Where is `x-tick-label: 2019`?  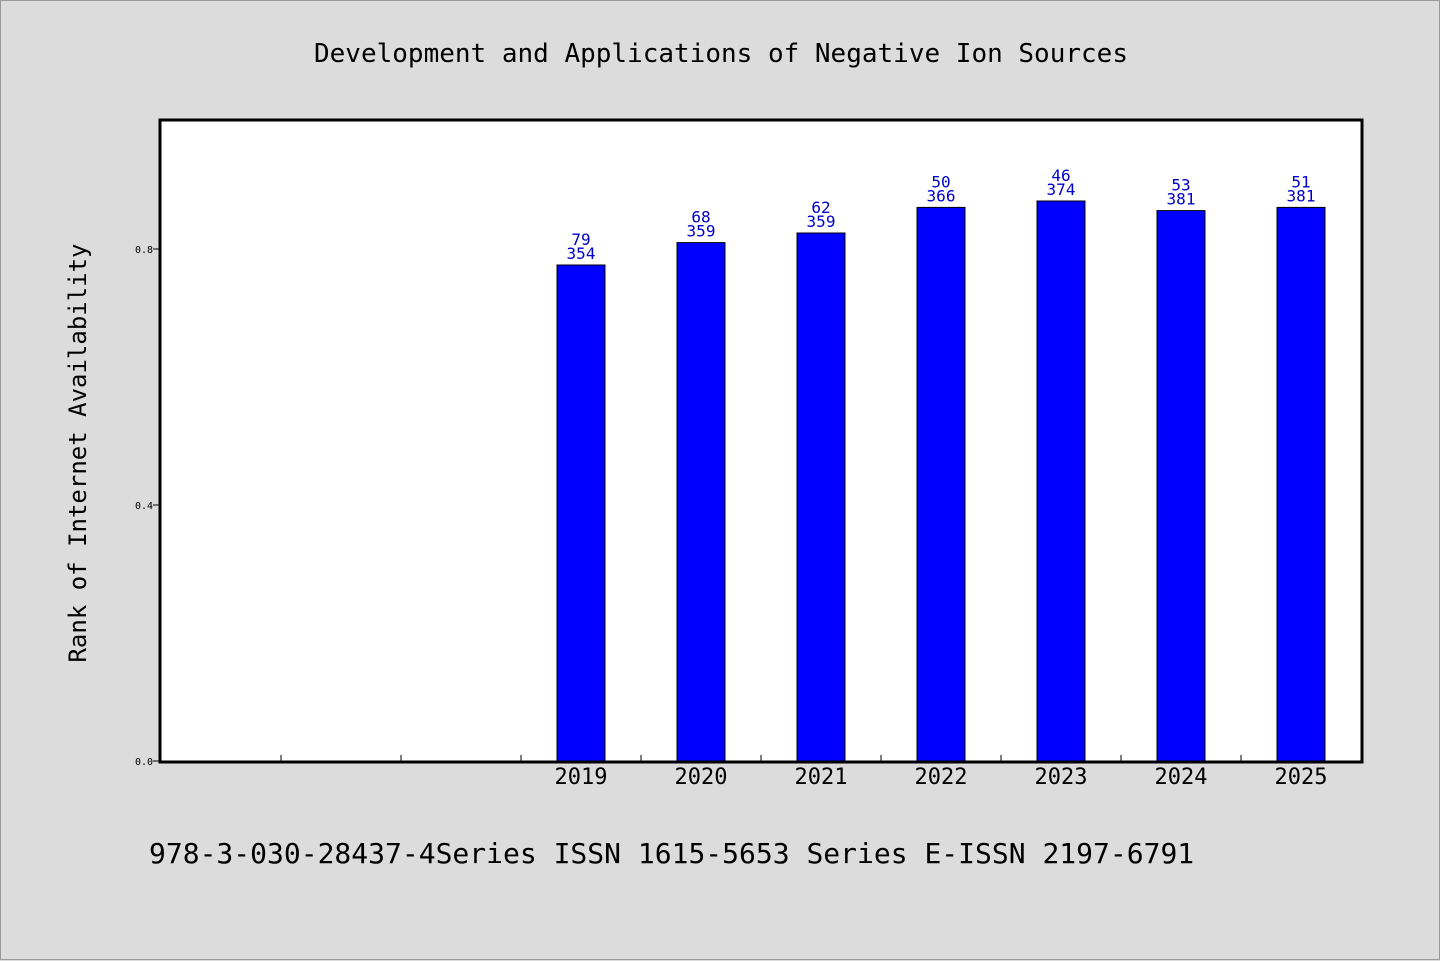
x-tick-label: 2019 is located at coordinates (581, 777).